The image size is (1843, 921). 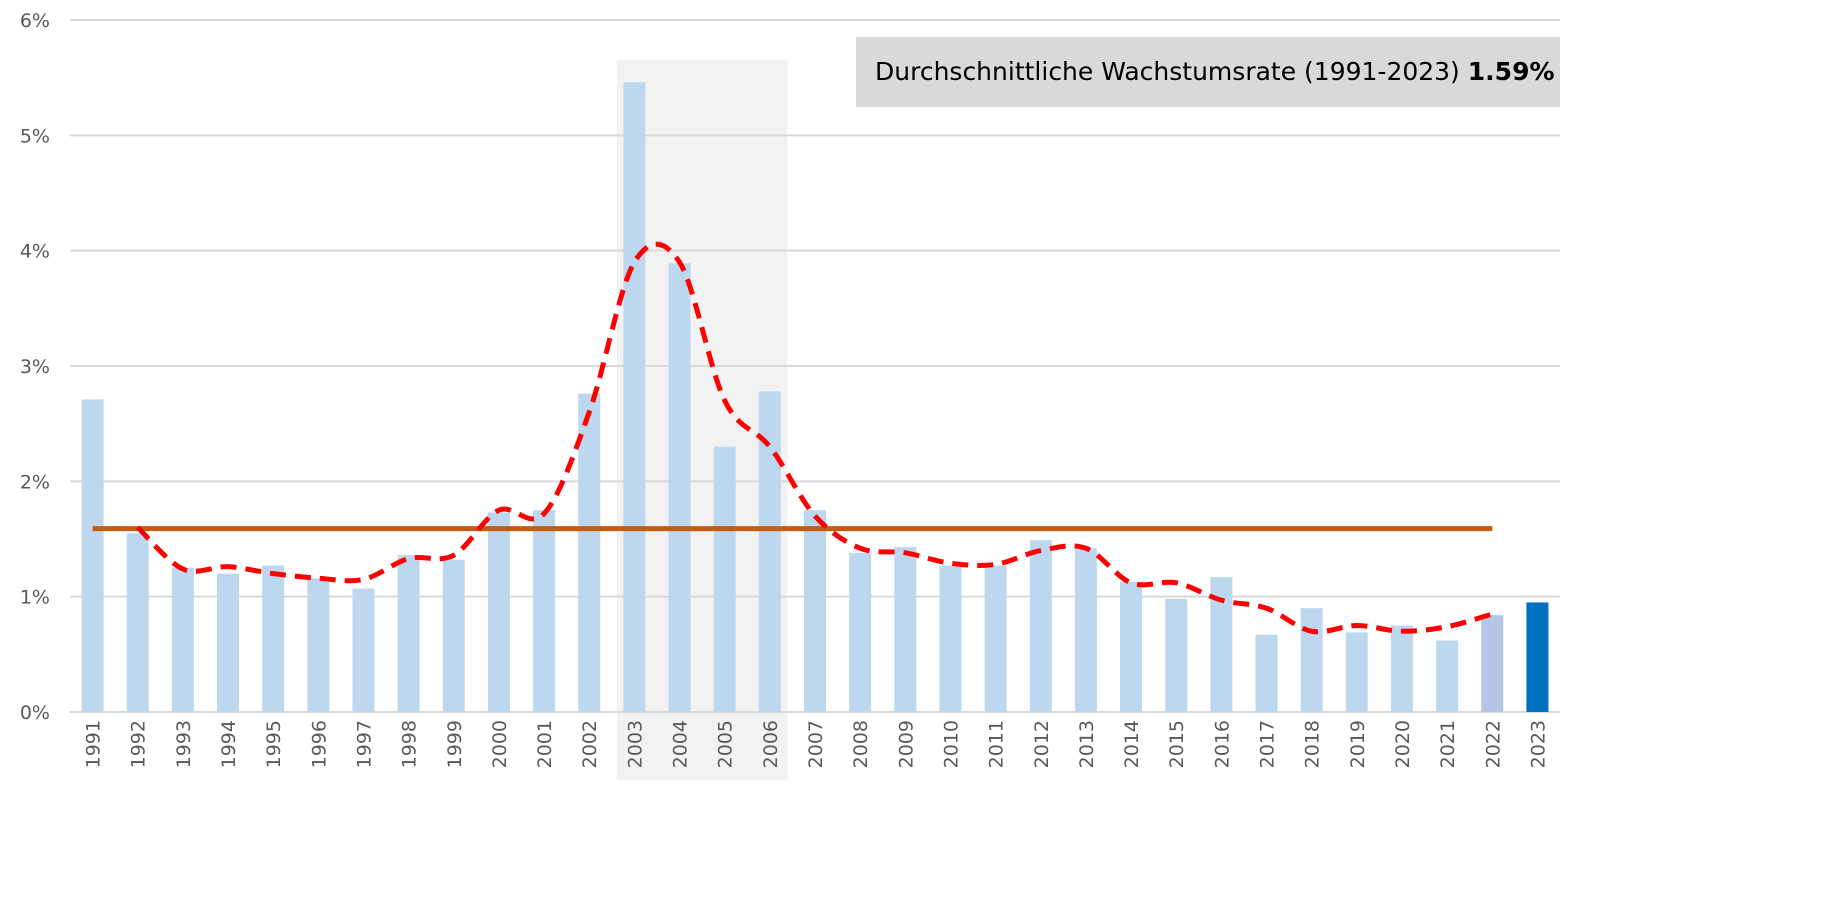 I want to click on x-tick-label: 2017, so click(x=1268, y=744).